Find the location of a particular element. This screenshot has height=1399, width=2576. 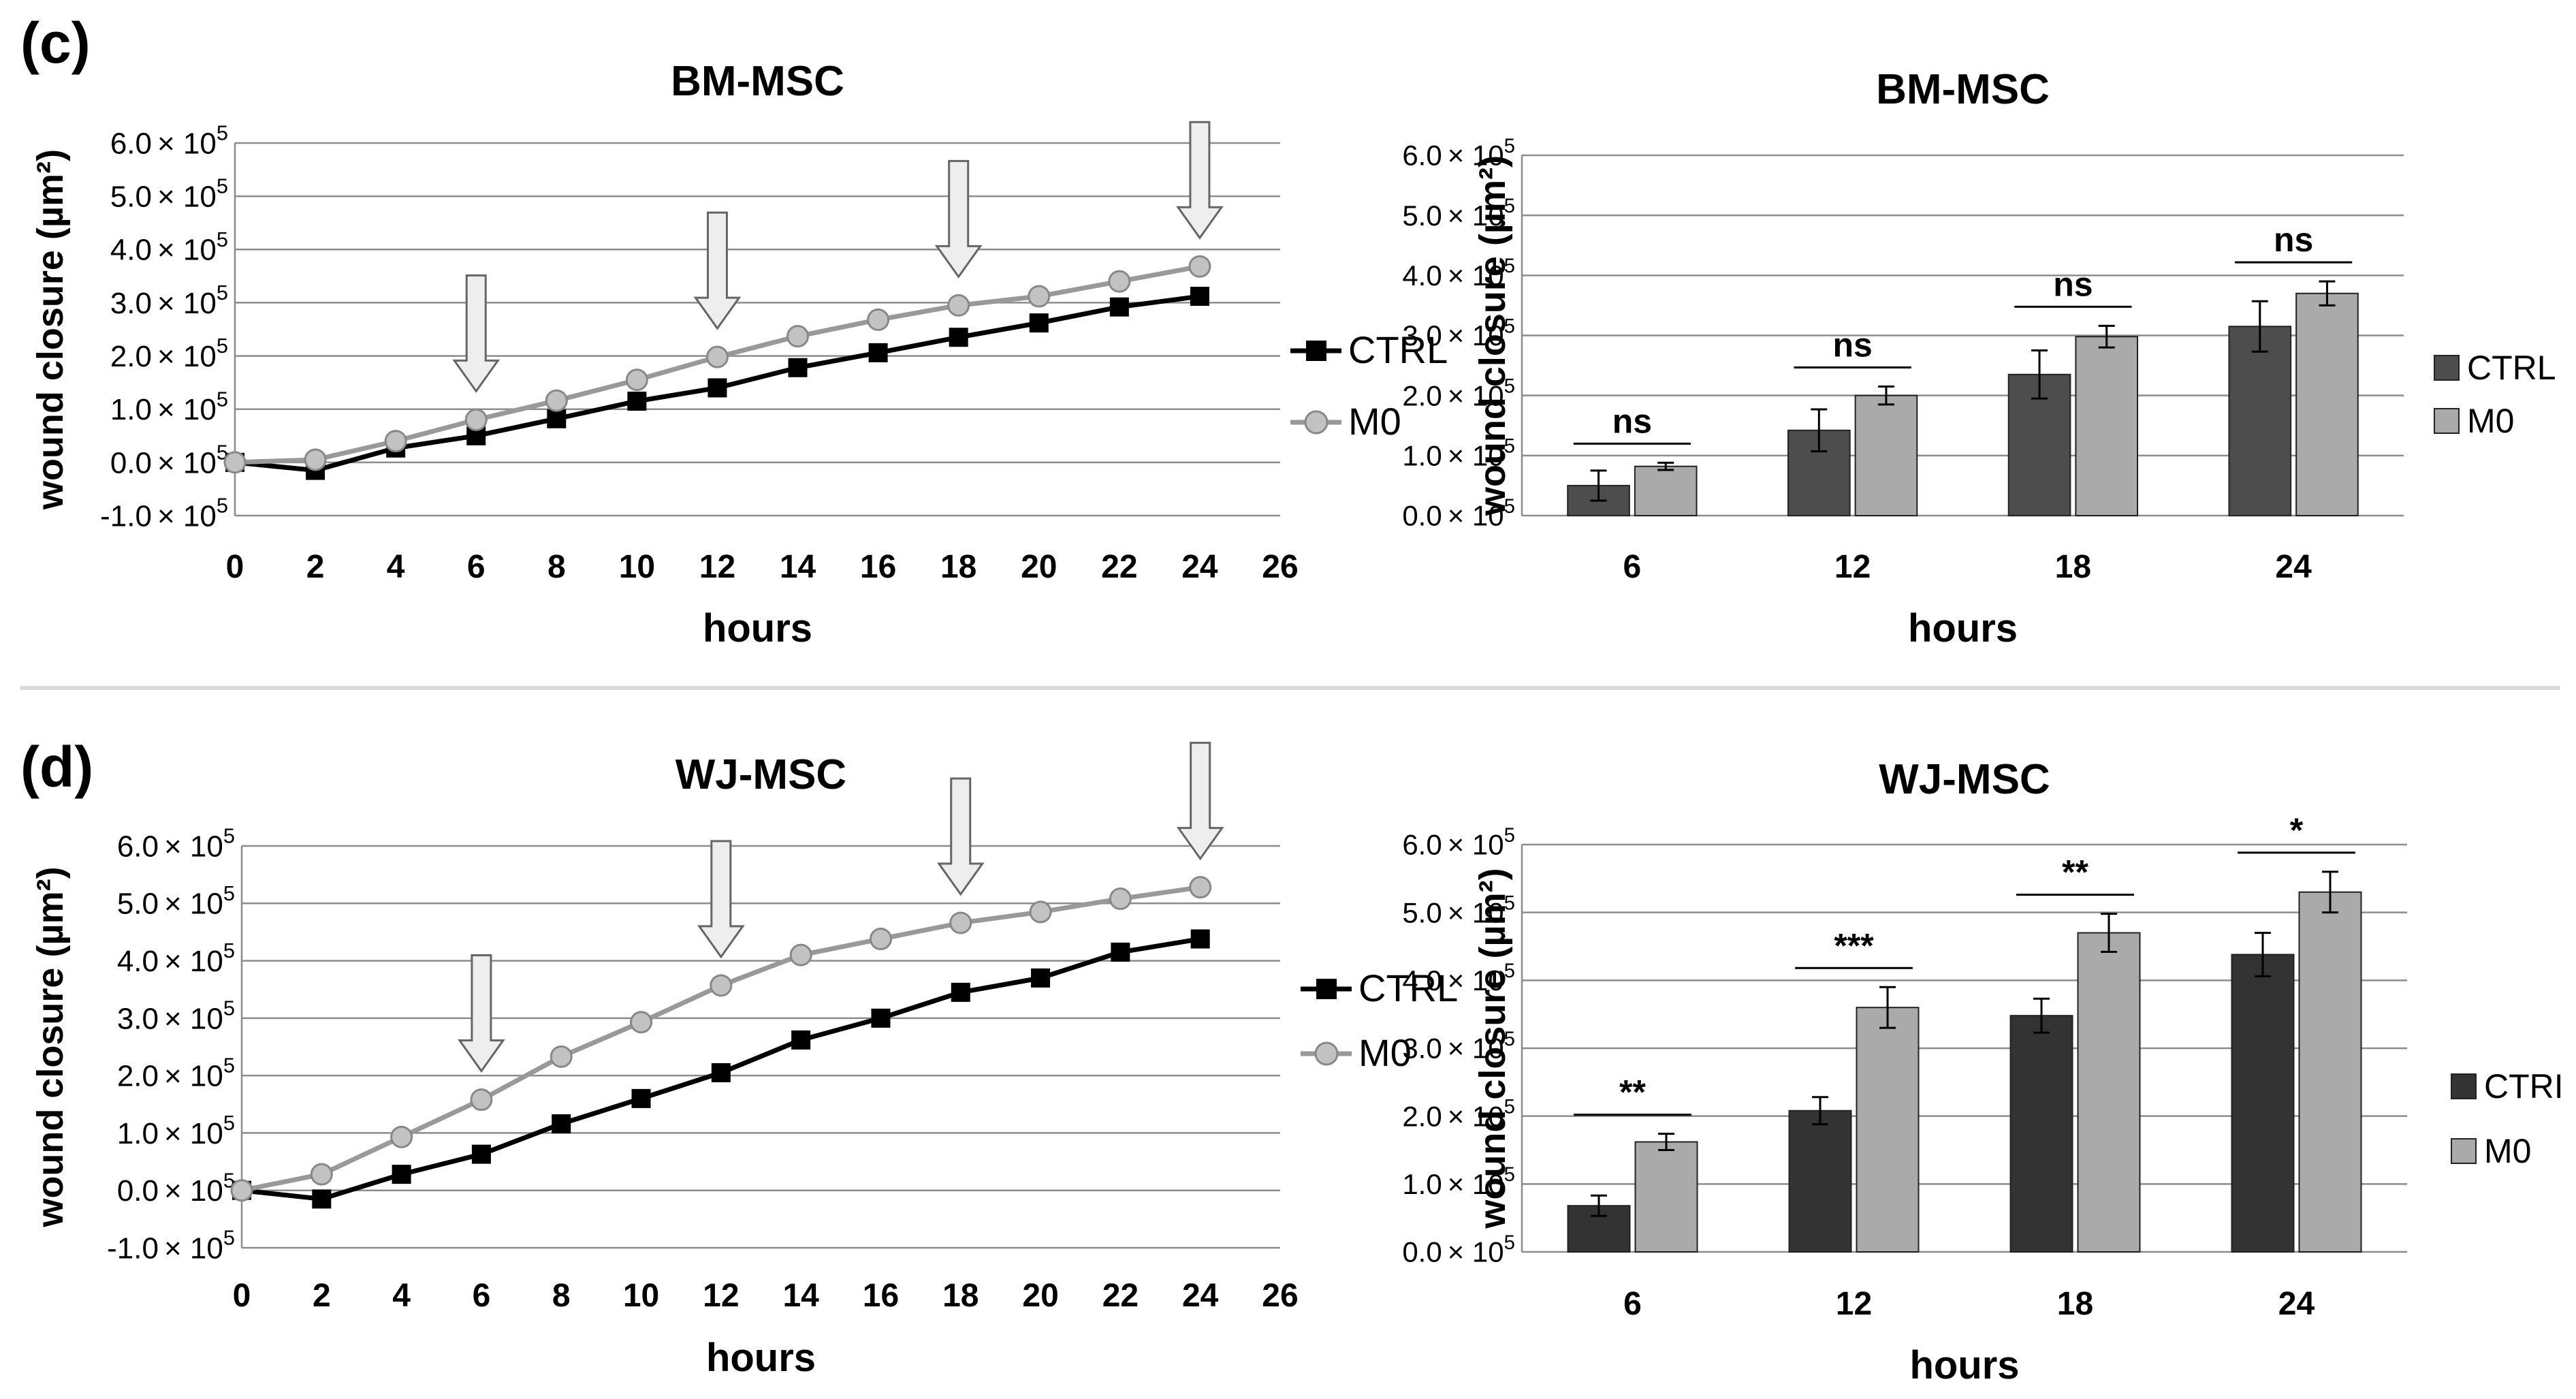

bar-ctri is located at coordinates (2041, 1134).